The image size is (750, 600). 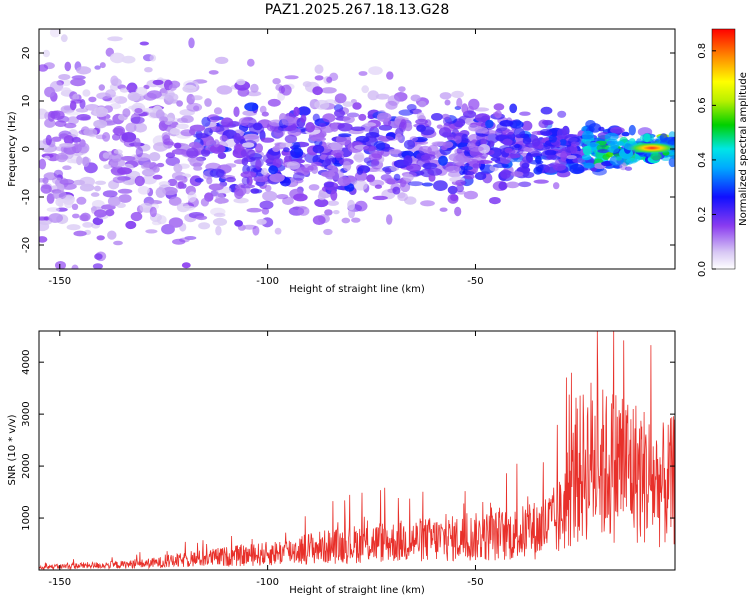 I want to click on top-ytick-label: 0, so click(x=26, y=149).